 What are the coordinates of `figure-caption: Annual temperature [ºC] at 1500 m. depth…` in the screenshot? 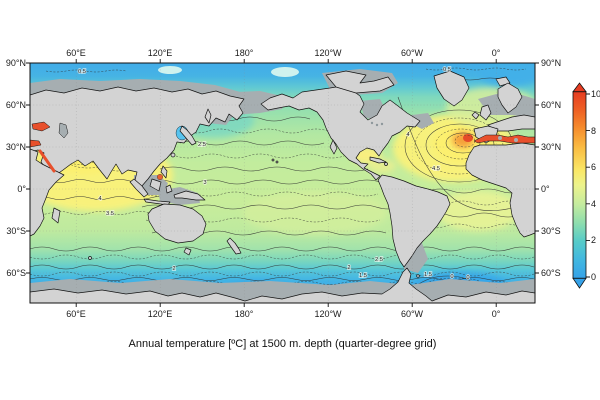 It's located at (282, 344).